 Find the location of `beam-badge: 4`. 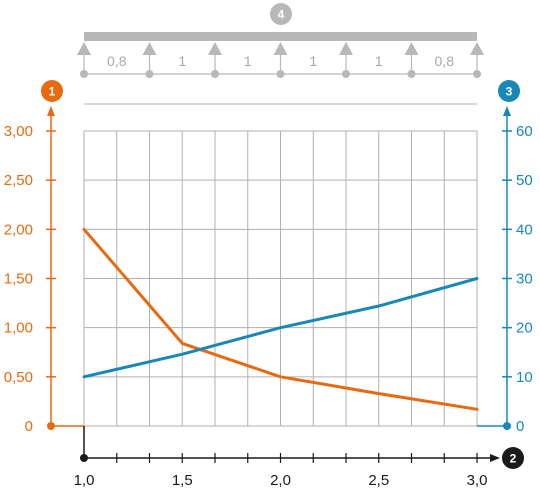

beam-badge: 4 is located at coordinates (281, 14).